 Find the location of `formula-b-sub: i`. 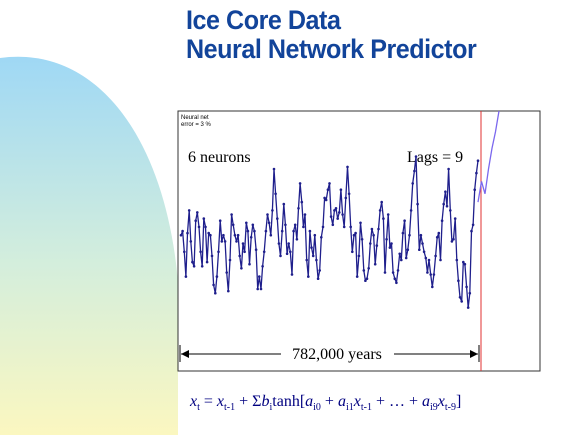

formula-b-sub: i is located at coordinates (271, 408).